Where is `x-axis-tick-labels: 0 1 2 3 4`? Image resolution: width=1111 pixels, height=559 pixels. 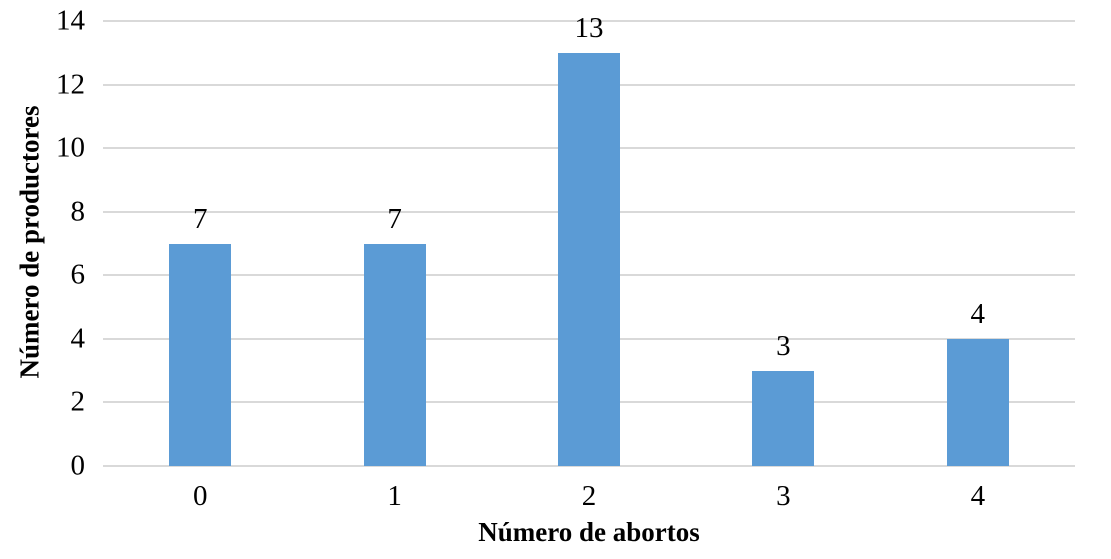 x-axis-tick-labels: 0 1 2 3 4 is located at coordinates (589, 496).